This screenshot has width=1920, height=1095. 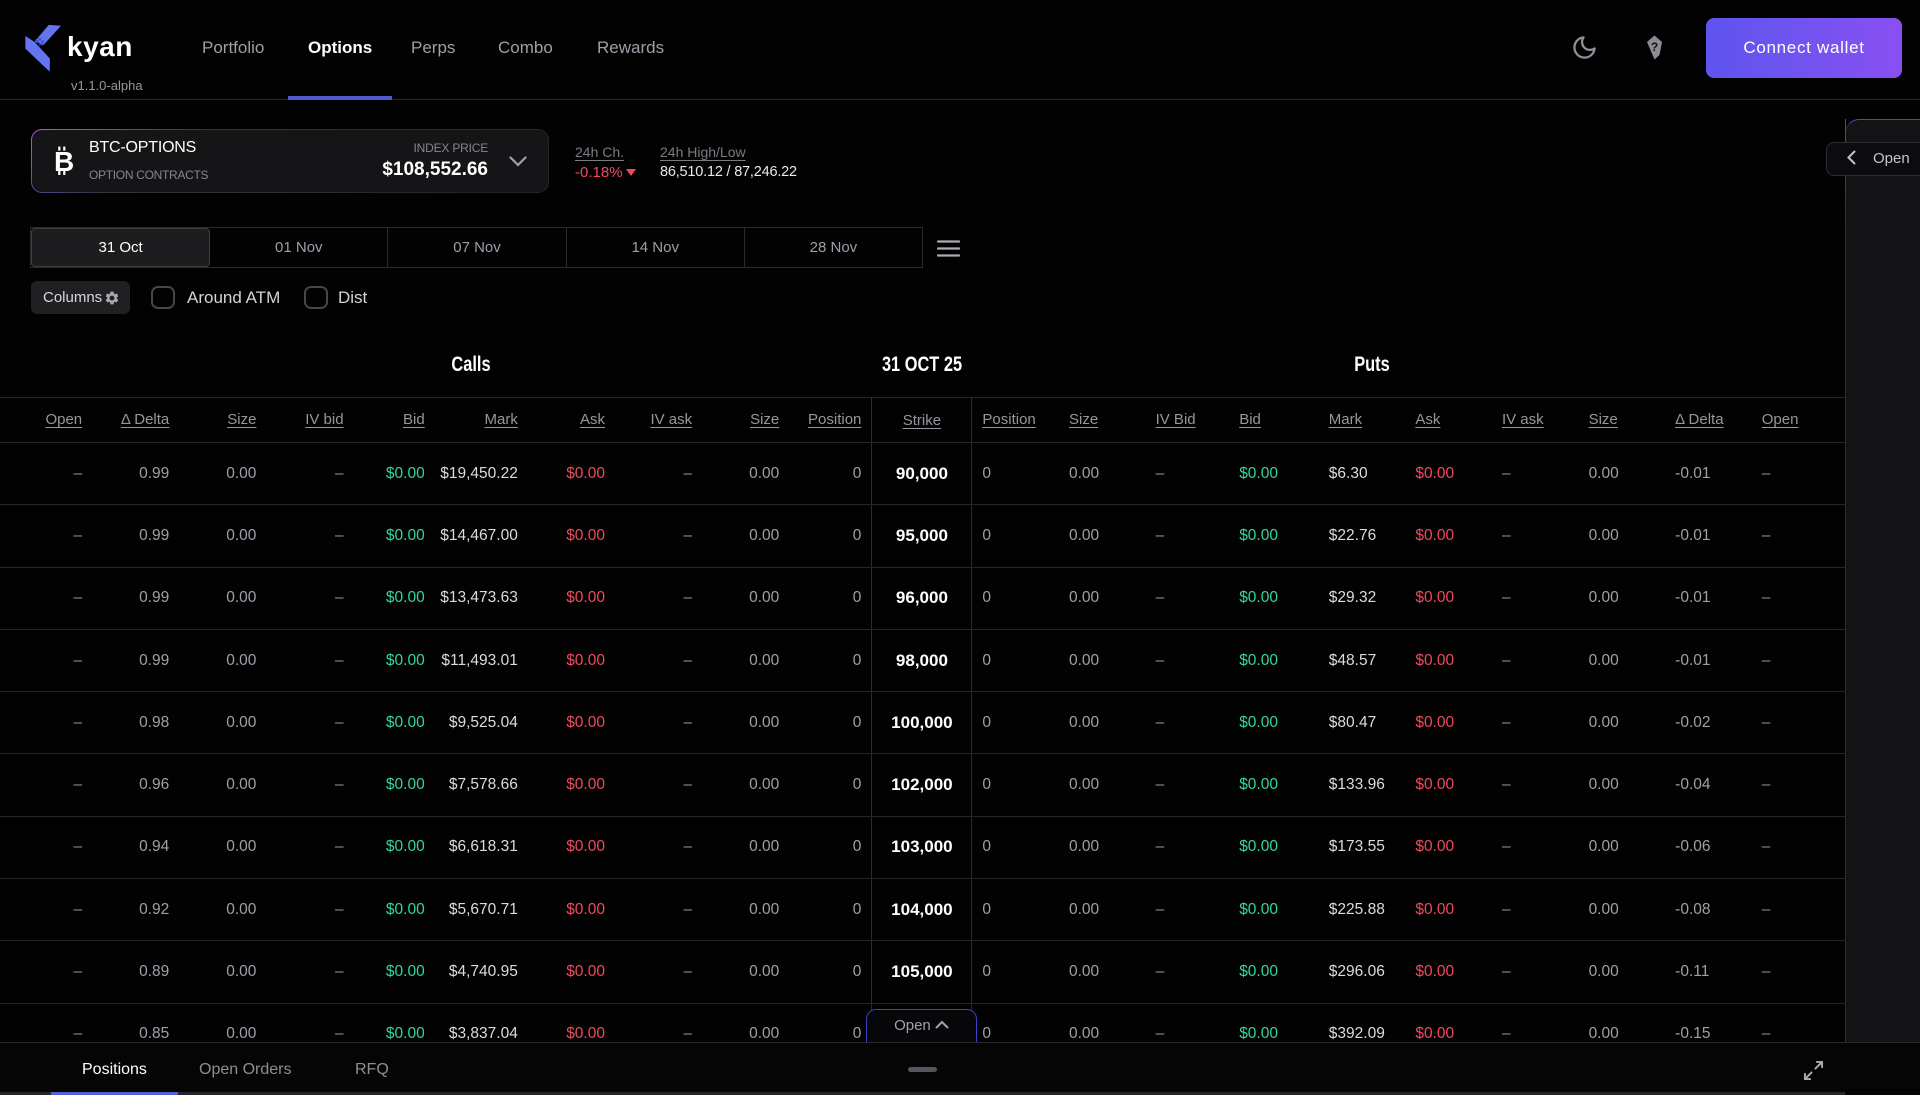 I want to click on svg-text: B, so click(x=64, y=161).